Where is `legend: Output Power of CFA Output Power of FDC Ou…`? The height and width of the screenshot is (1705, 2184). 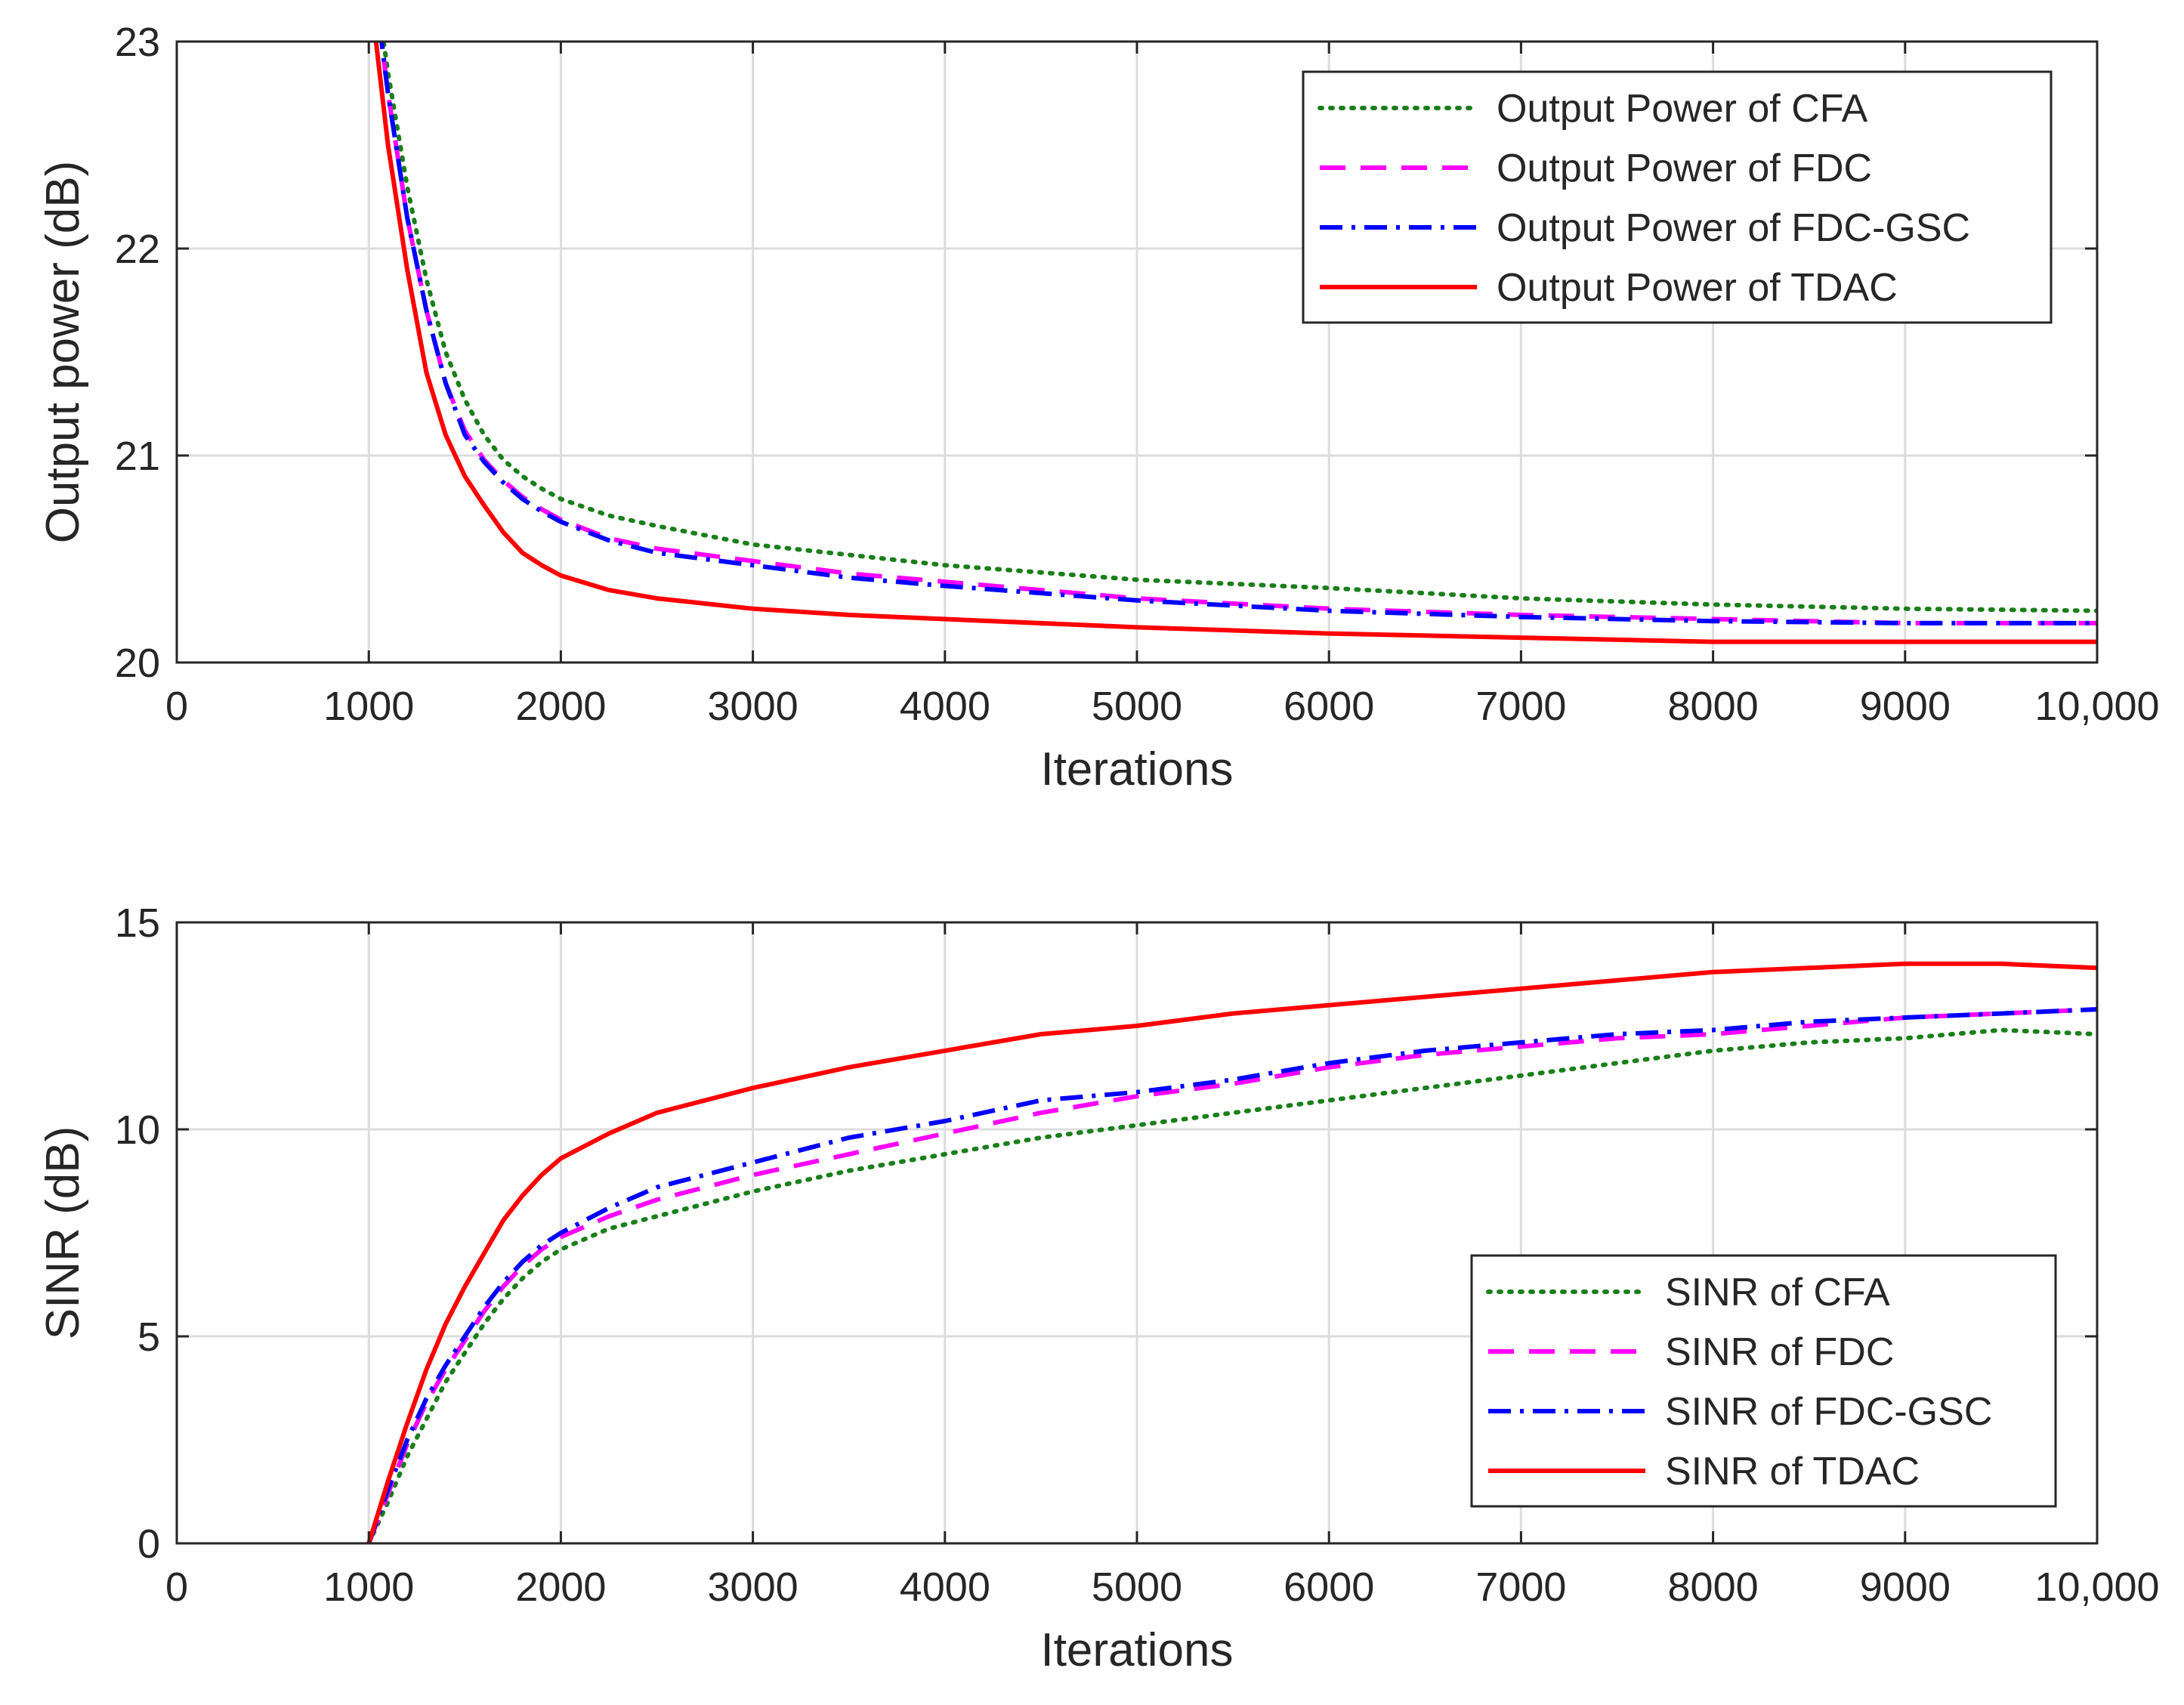
legend: Output Power of CFA Output Power of FDC Ou… is located at coordinates (1677, 197).